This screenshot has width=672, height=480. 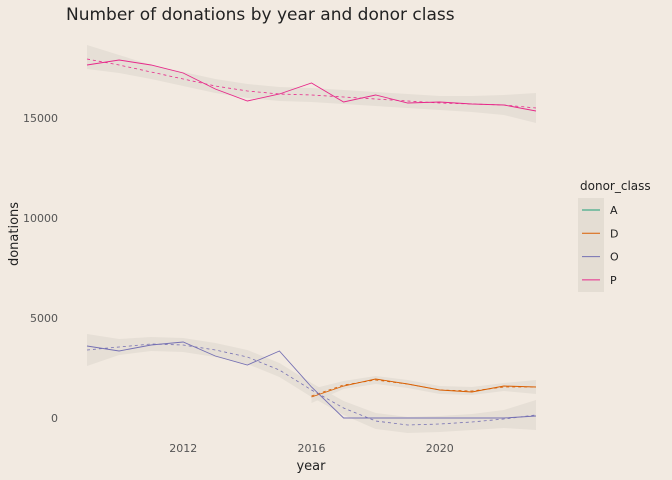 What do you see at coordinates (40, 268) in the screenshot?
I see `y-axis-ticks: 0 5000 10000 15000` at bounding box center [40, 268].